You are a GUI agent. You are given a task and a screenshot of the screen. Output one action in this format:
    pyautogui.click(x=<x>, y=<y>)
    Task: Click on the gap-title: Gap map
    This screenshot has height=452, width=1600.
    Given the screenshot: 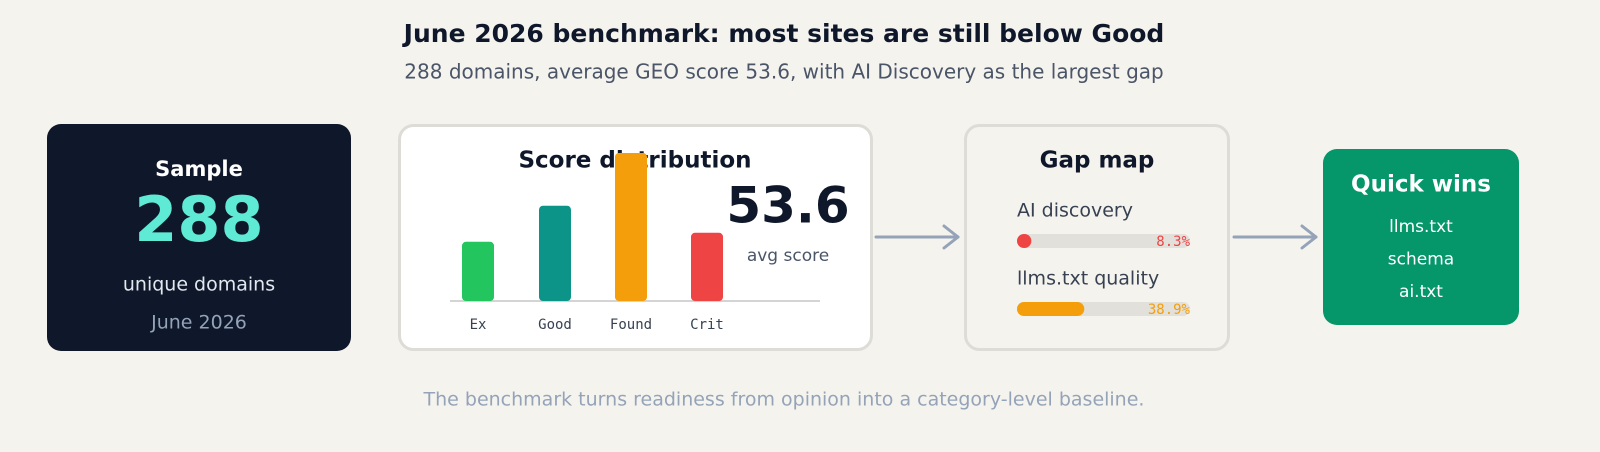 What is the action you would take?
    pyautogui.click(x=1097, y=161)
    